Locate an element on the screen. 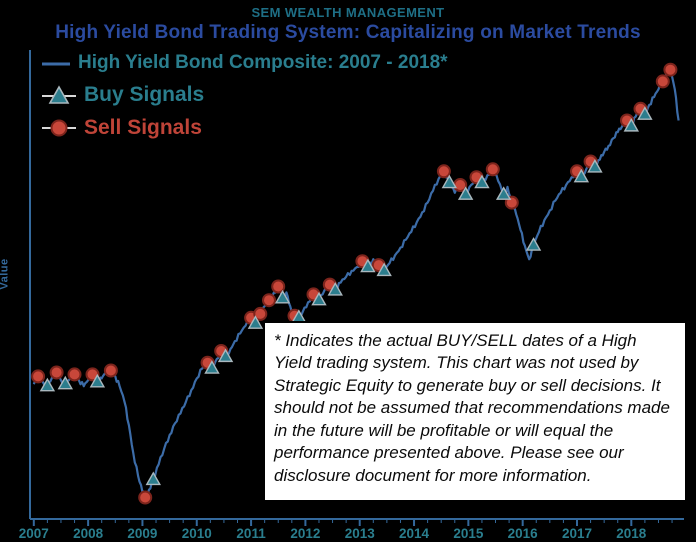 This screenshot has width=696, height=542. x-tick-label: 2008 is located at coordinates (88, 533).